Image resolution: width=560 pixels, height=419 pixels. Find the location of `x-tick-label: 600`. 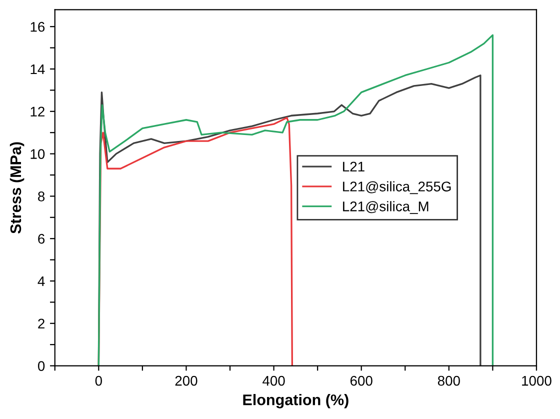

x-tick-label: 600 is located at coordinates (361, 381).